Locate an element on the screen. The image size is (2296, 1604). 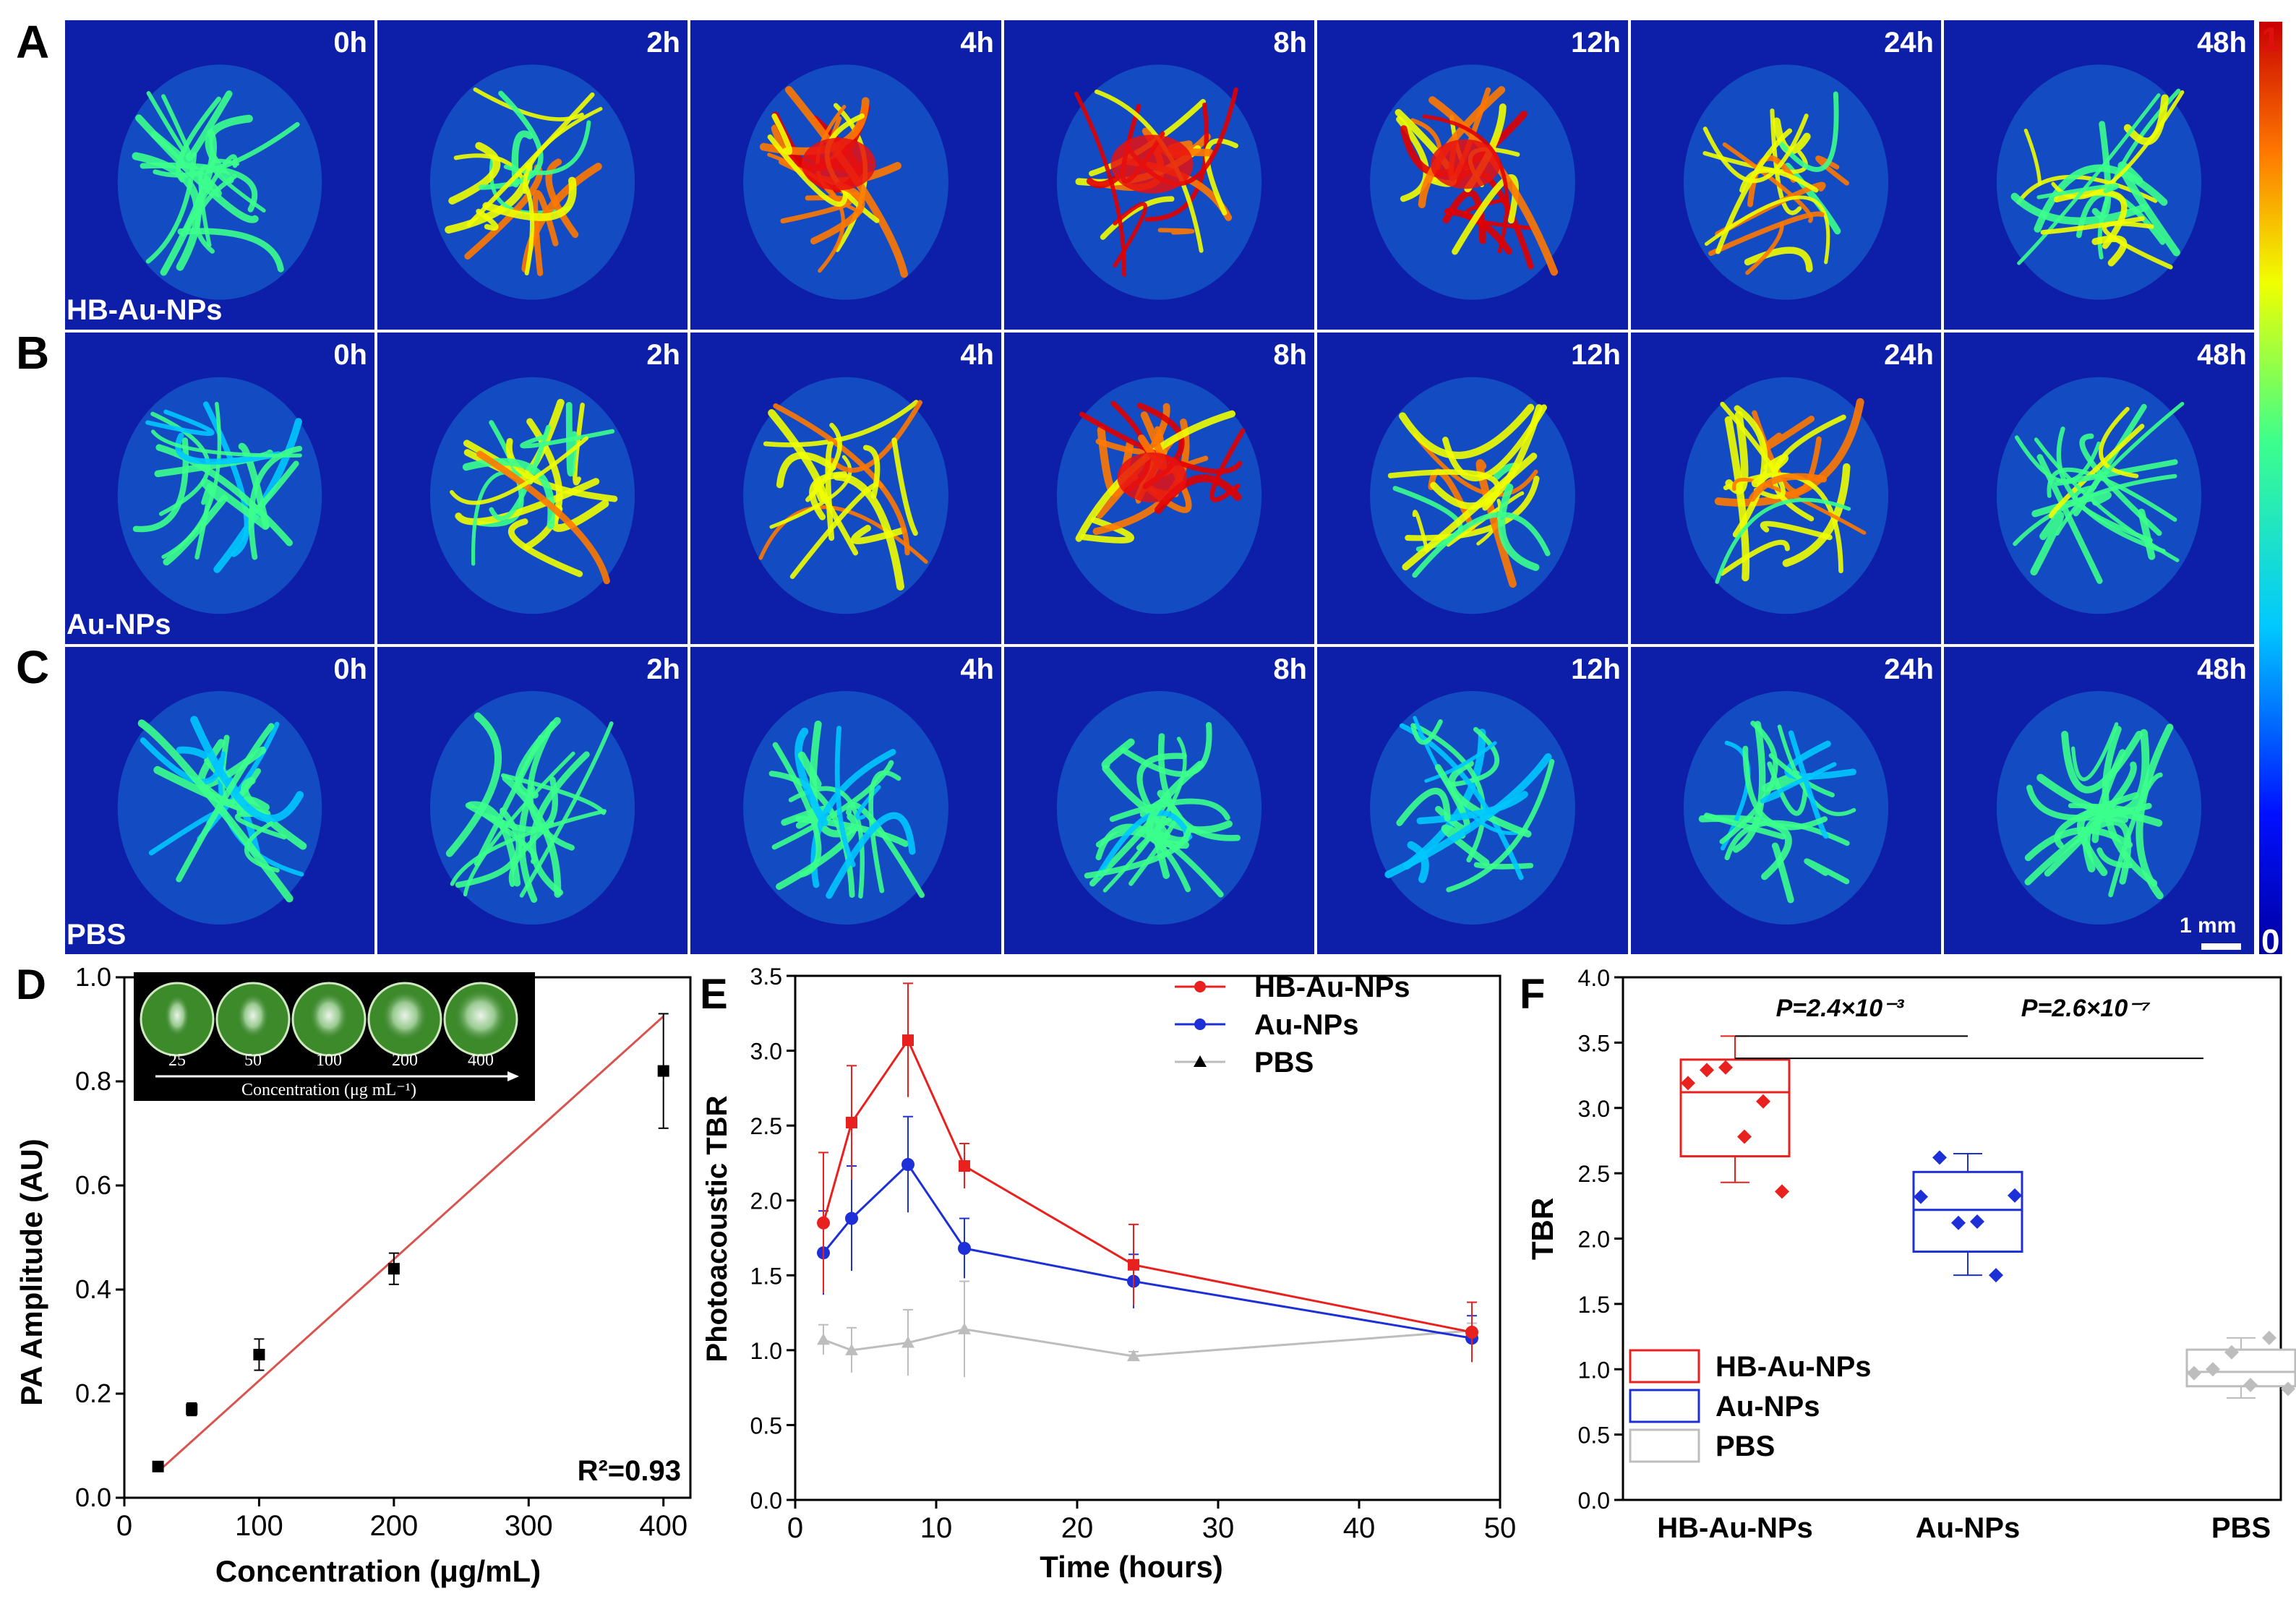
e-y-axis-title: Photoacoustic TBR is located at coordinates (717, 1229).